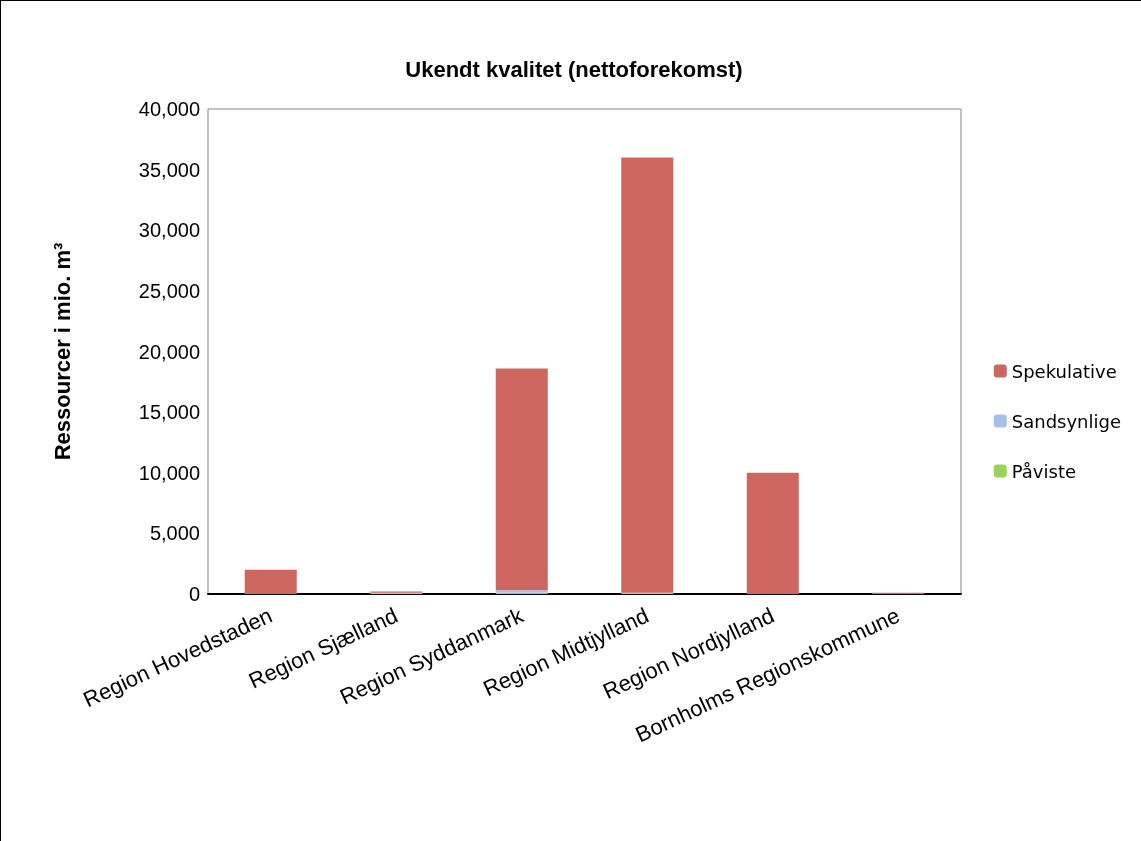 This screenshot has width=1141, height=841. I want to click on y-axis-title: Ressourcer i mio. m³, so click(62, 351).